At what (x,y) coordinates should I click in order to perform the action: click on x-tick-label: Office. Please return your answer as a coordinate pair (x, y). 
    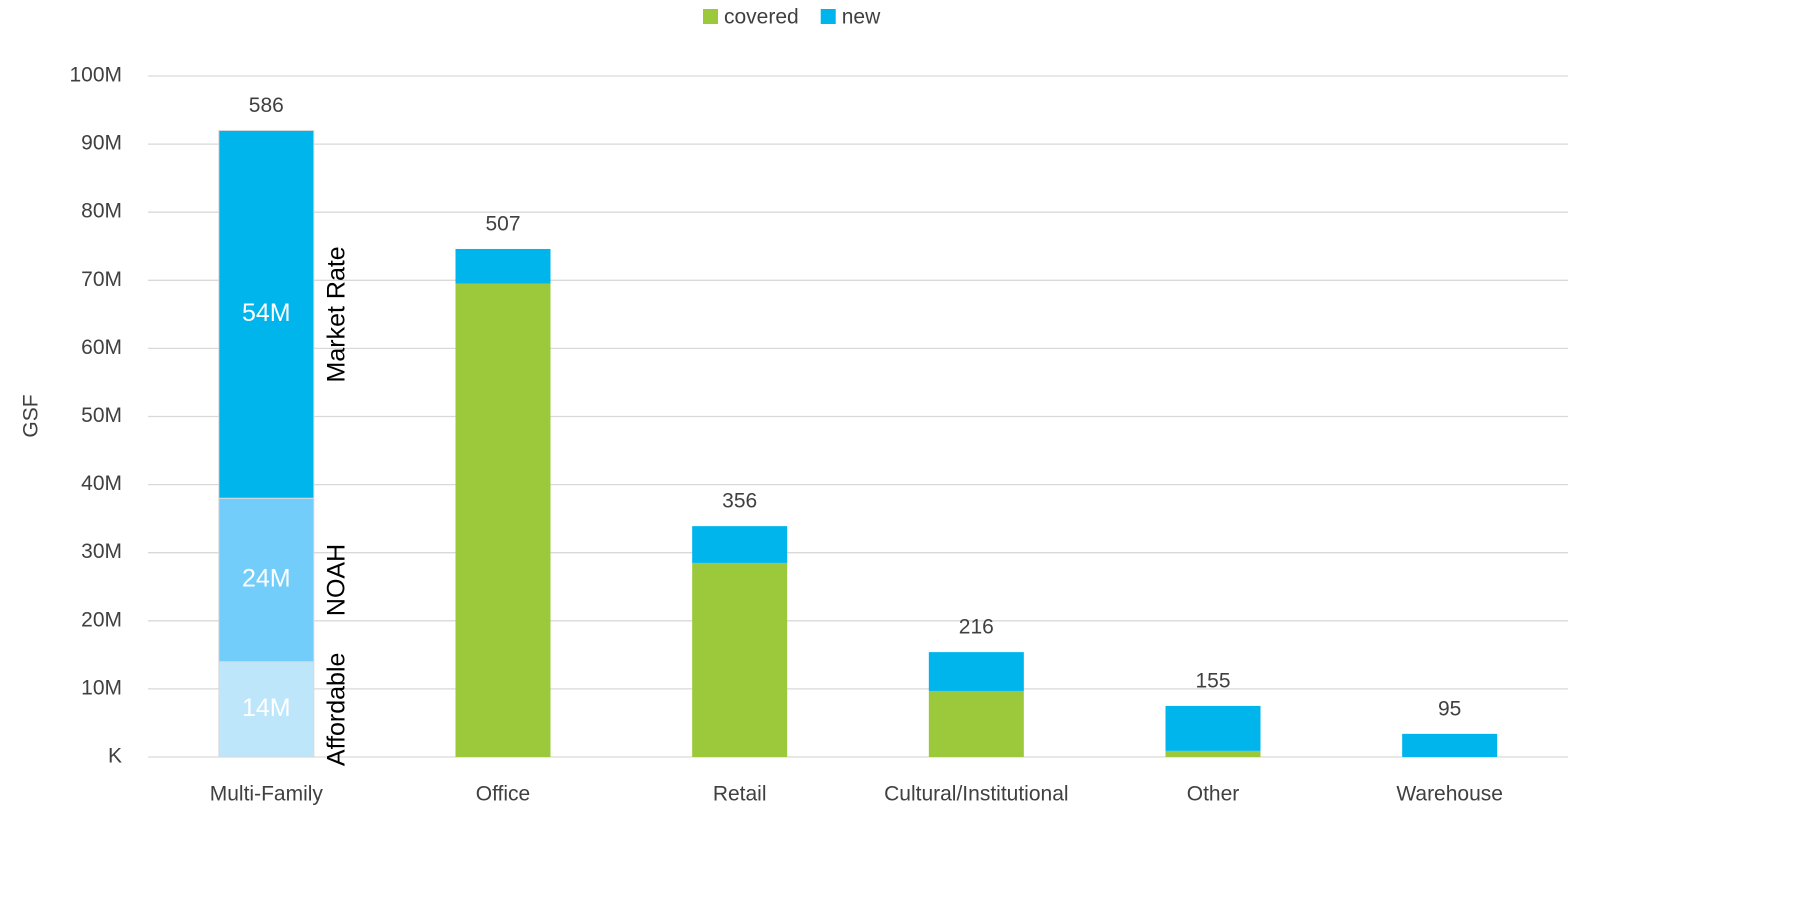
    Looking at the image, I should click on (503, 794).